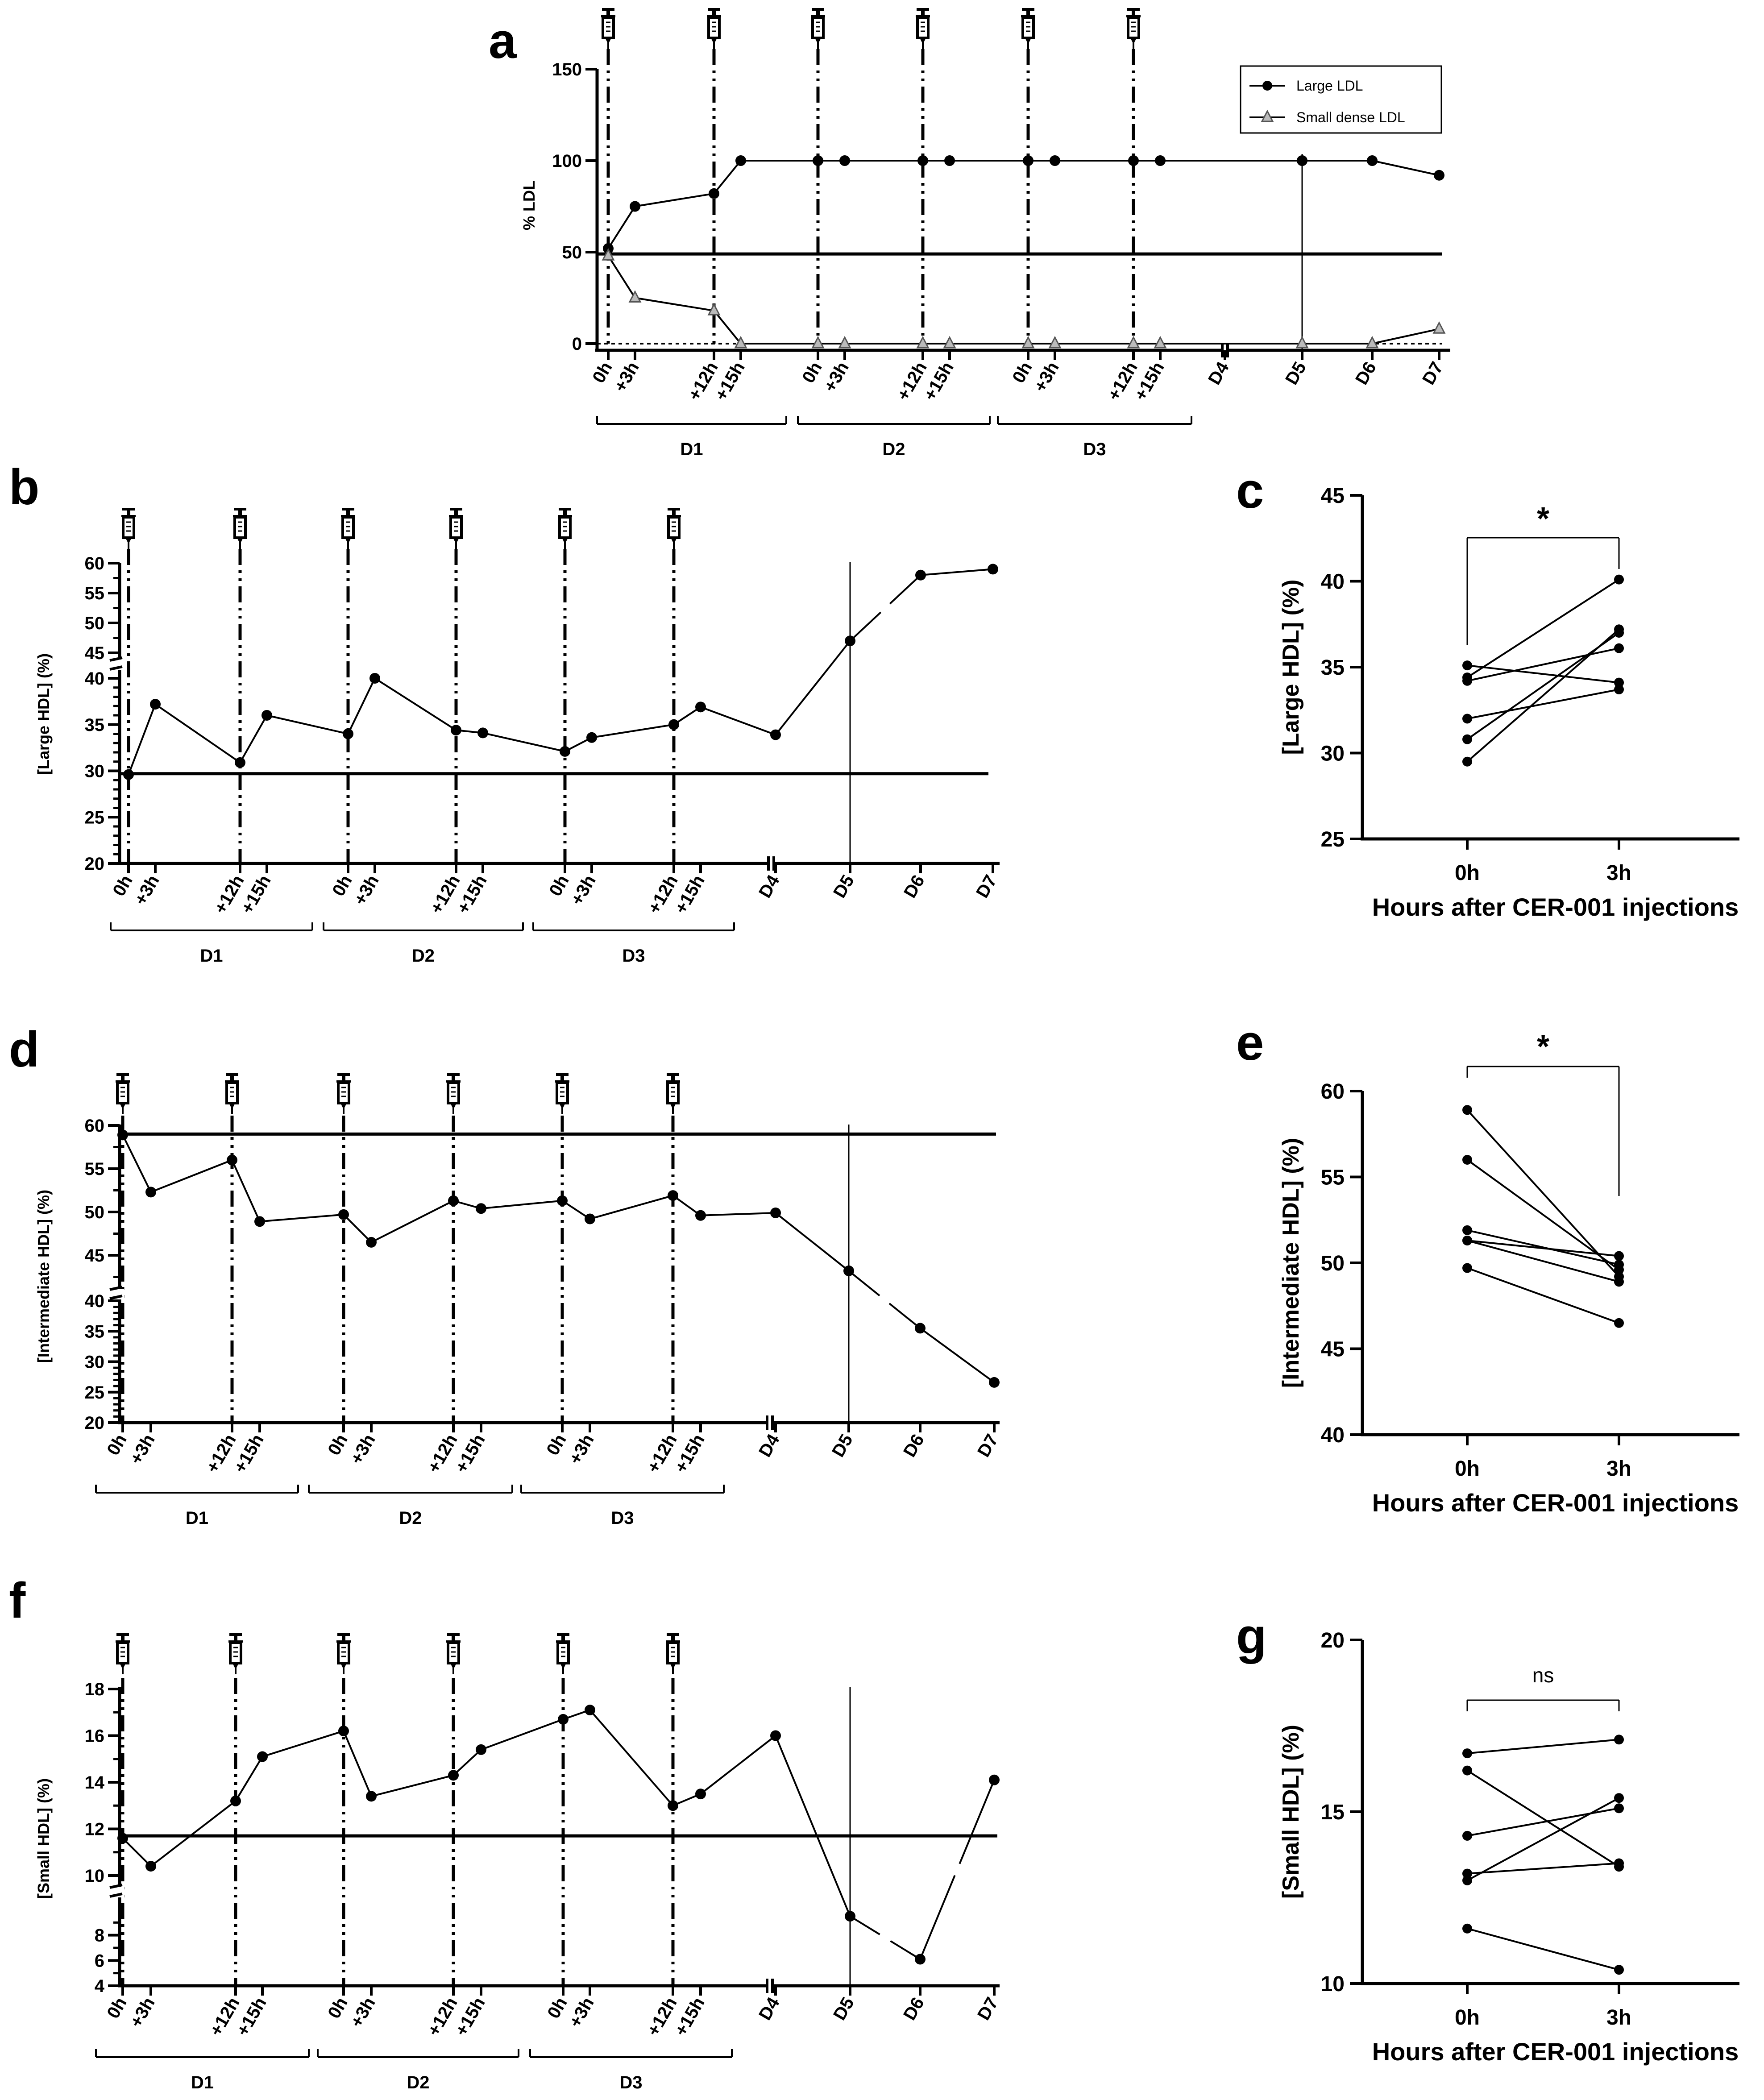  Describe the element at coordinates (116, 2008) in the screenshot. I see `x-tick-label: 0h` at that location.